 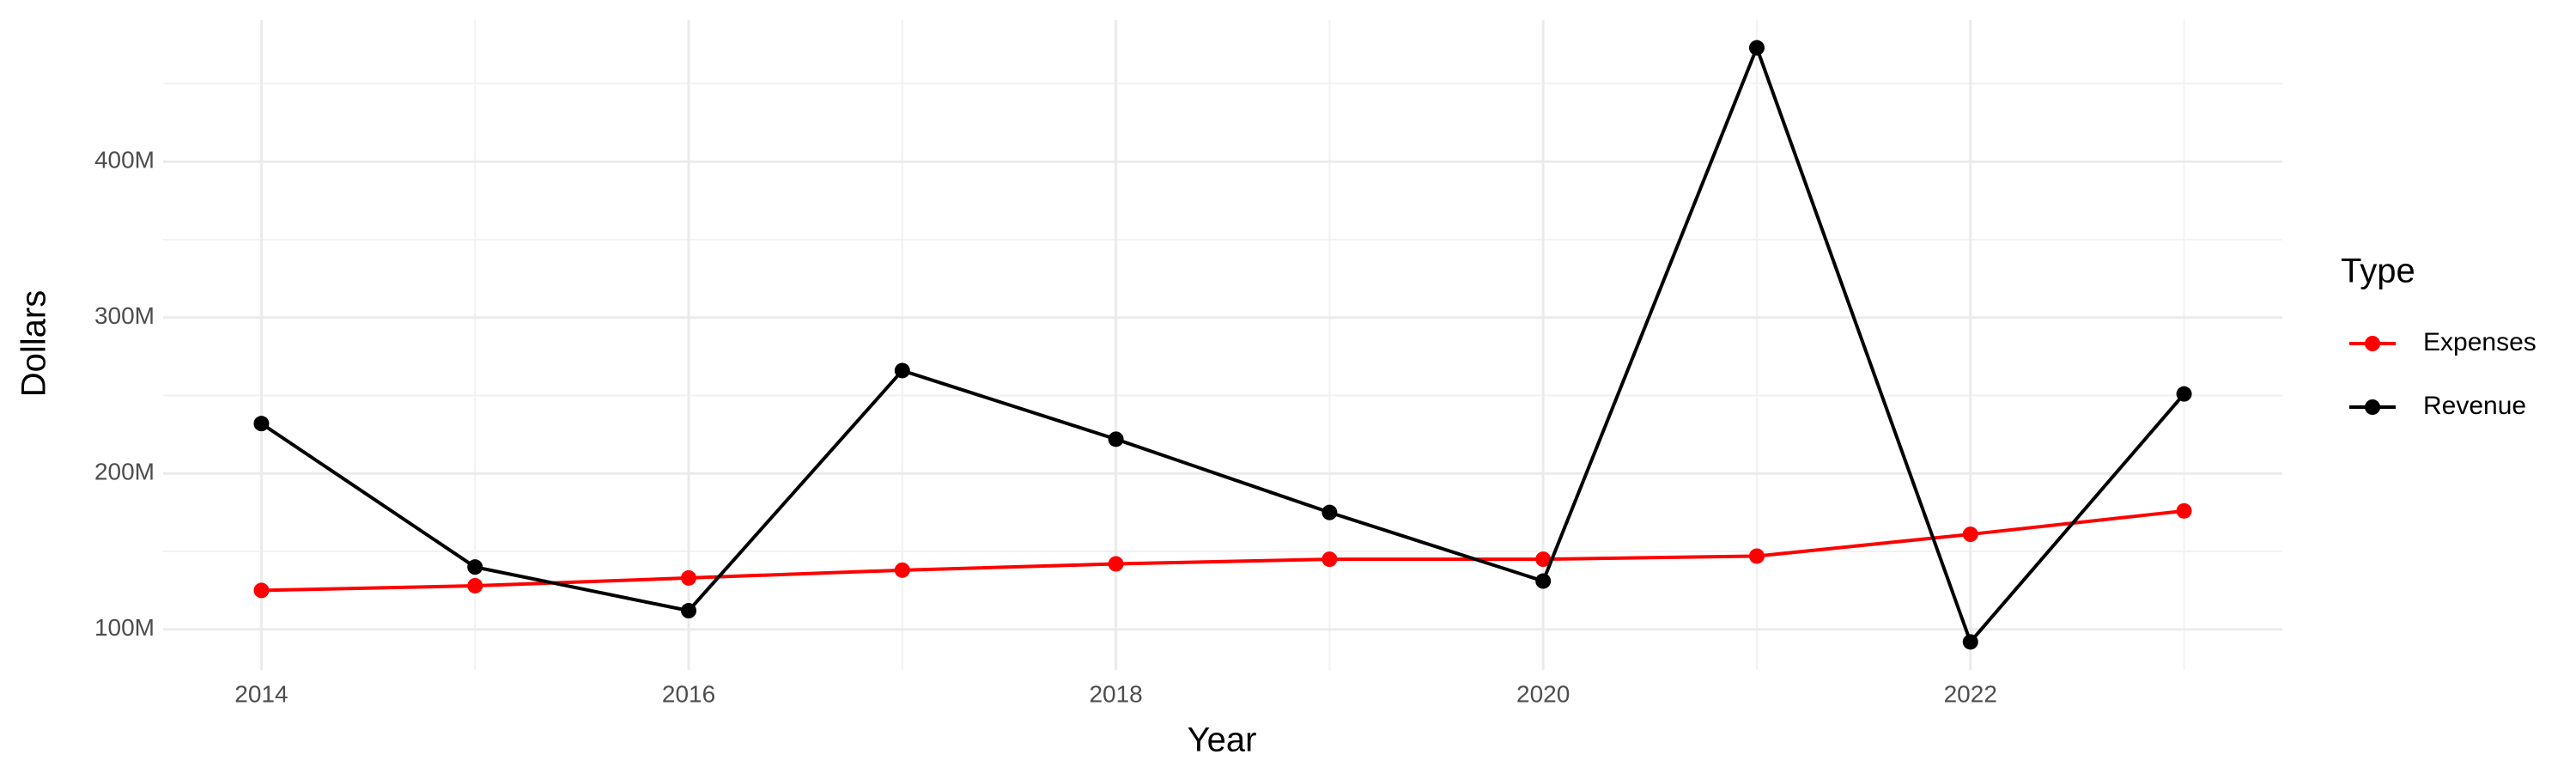 I want to click on x-tick-label: 2014, so click(x=261, y=693).